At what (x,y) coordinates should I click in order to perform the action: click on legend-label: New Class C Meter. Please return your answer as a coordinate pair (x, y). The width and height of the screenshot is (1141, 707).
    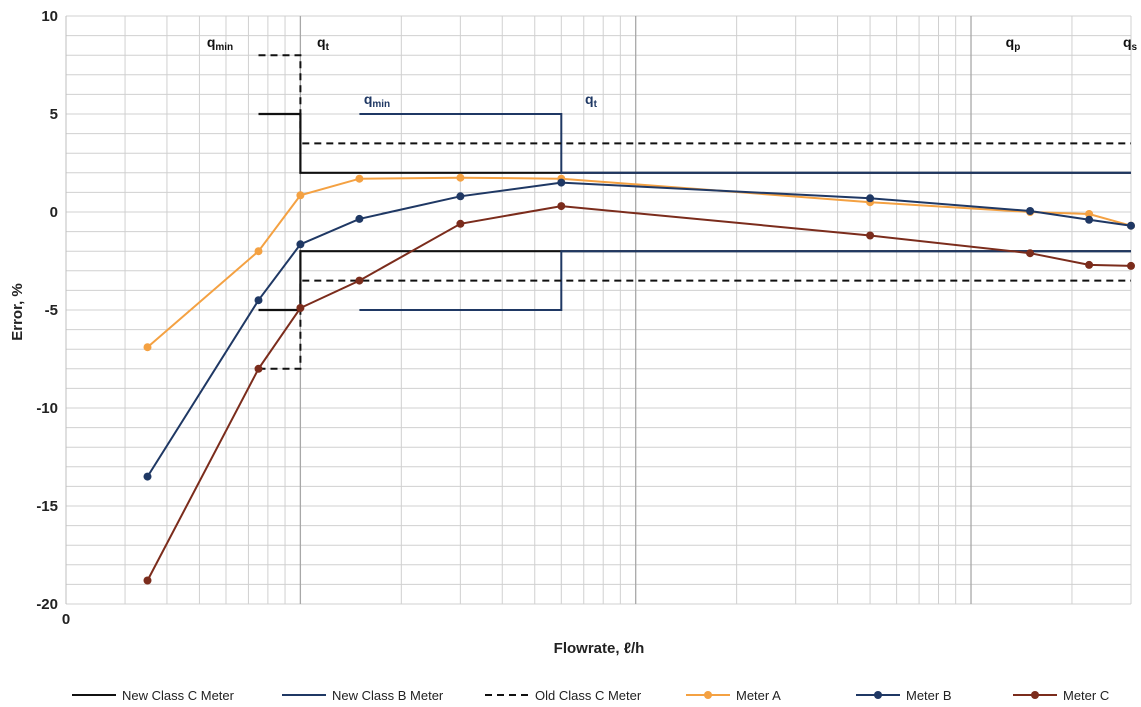
    Looking at the image, I should click on (178, 695).